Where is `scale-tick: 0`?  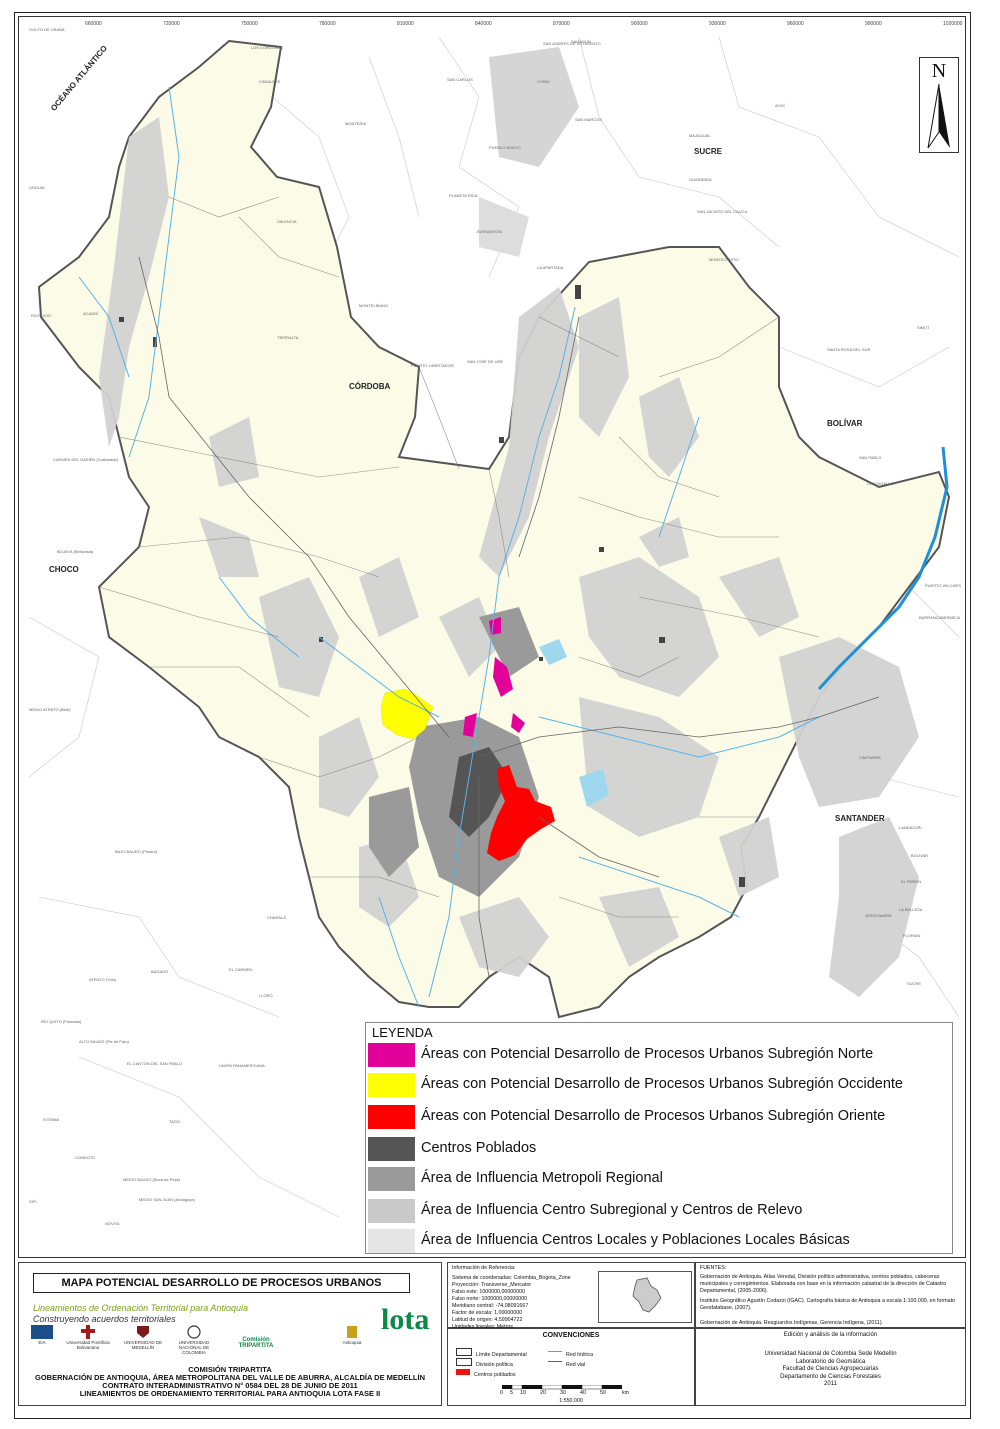 scale-tick: 0 is located at coordinates (501, 1393).